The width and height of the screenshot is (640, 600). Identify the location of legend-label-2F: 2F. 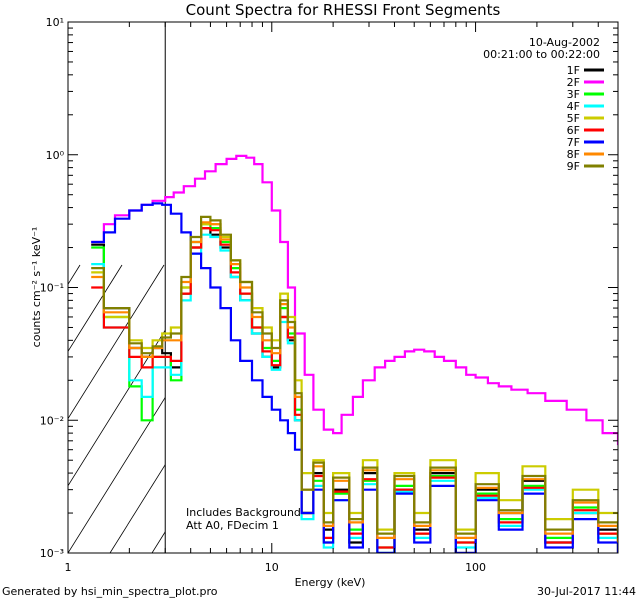
(573, 82).